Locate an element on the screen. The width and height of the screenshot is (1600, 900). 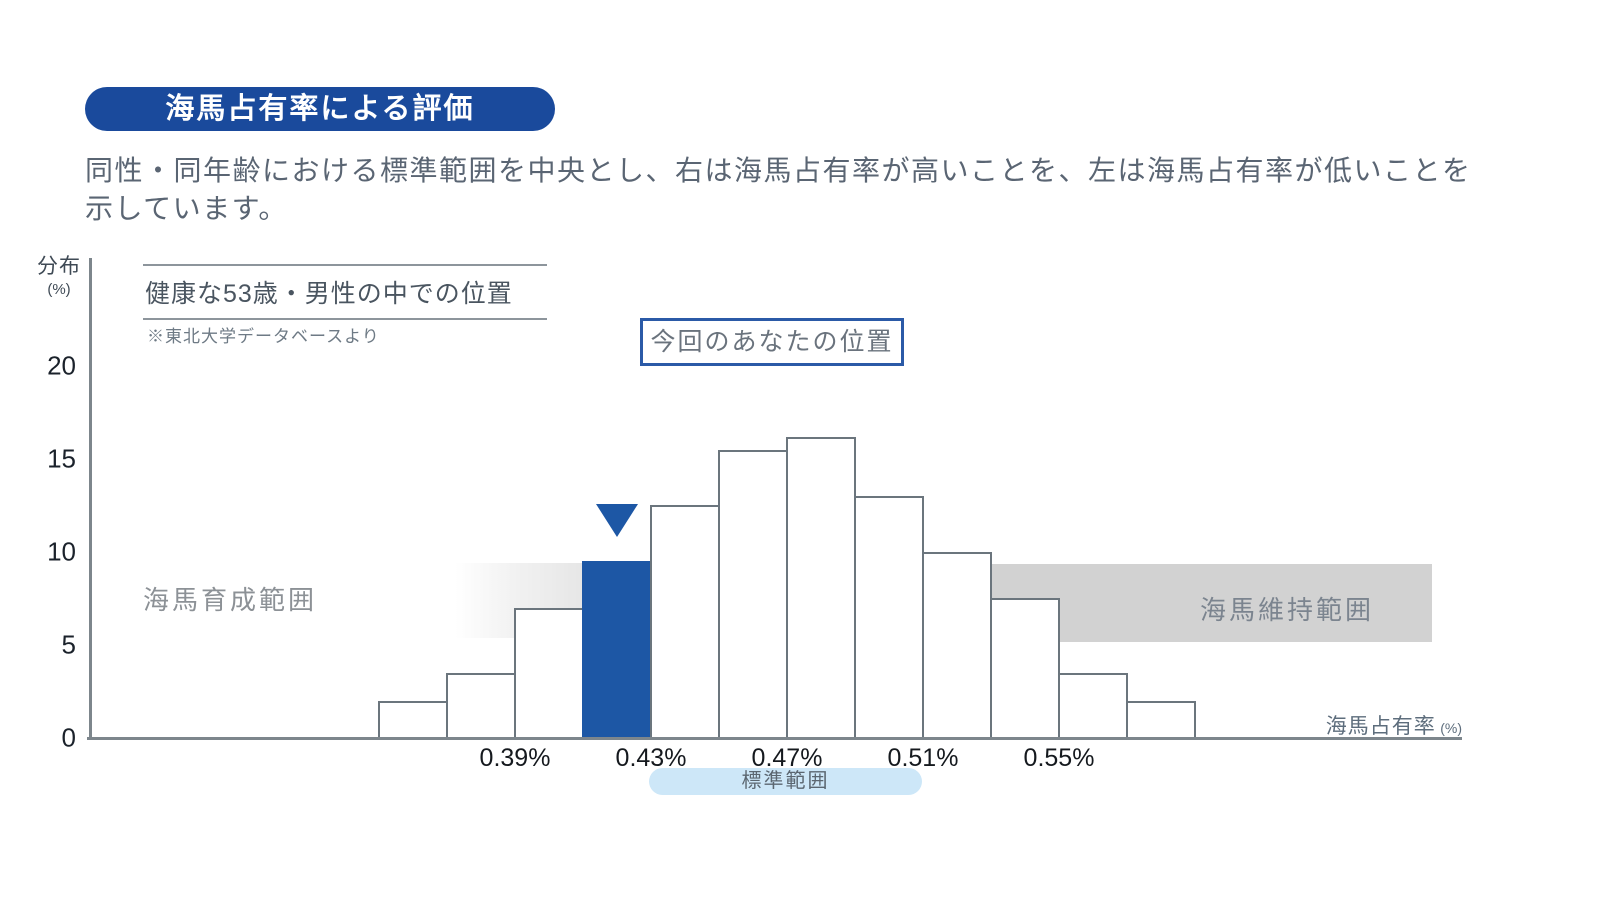
y-tick-label: 5 is located at coordinates (68, 644).